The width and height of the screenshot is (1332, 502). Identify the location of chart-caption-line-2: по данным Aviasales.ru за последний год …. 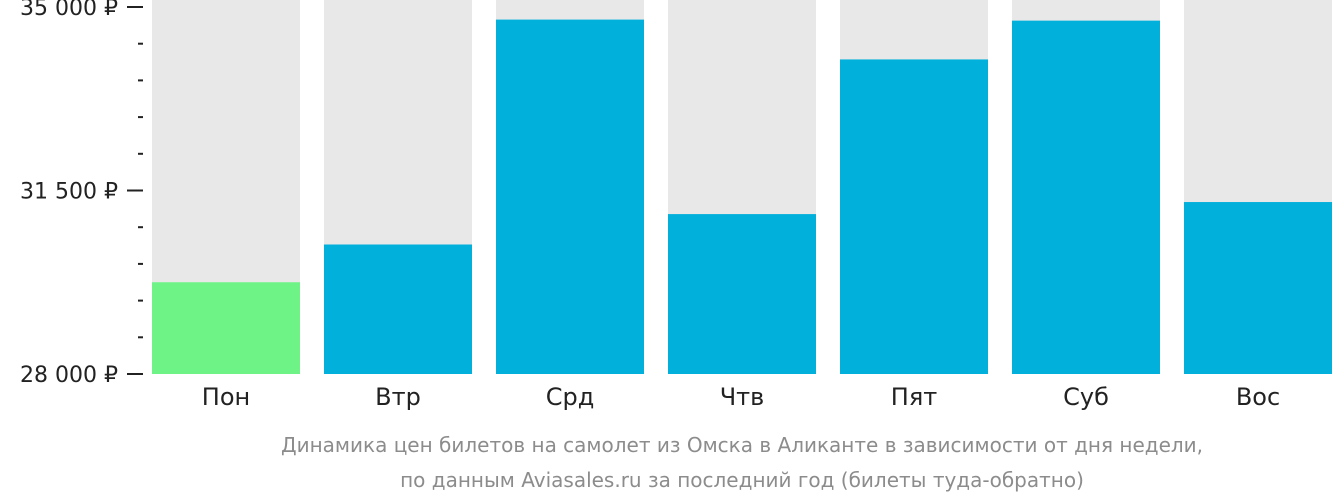
(742, 480).